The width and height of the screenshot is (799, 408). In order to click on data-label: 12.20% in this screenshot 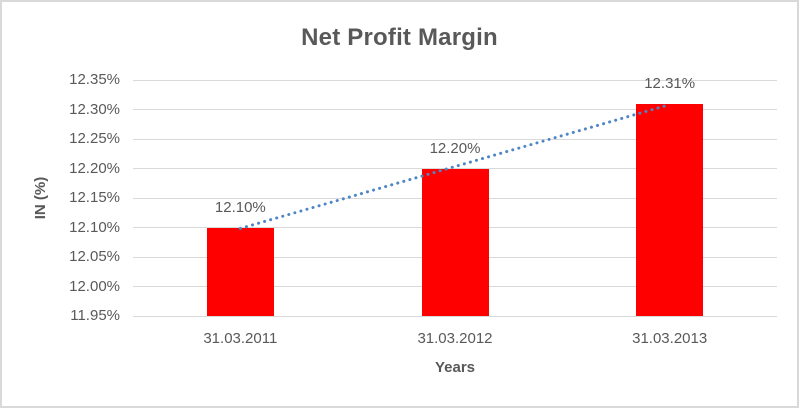, I will do `click(455, 148)`.